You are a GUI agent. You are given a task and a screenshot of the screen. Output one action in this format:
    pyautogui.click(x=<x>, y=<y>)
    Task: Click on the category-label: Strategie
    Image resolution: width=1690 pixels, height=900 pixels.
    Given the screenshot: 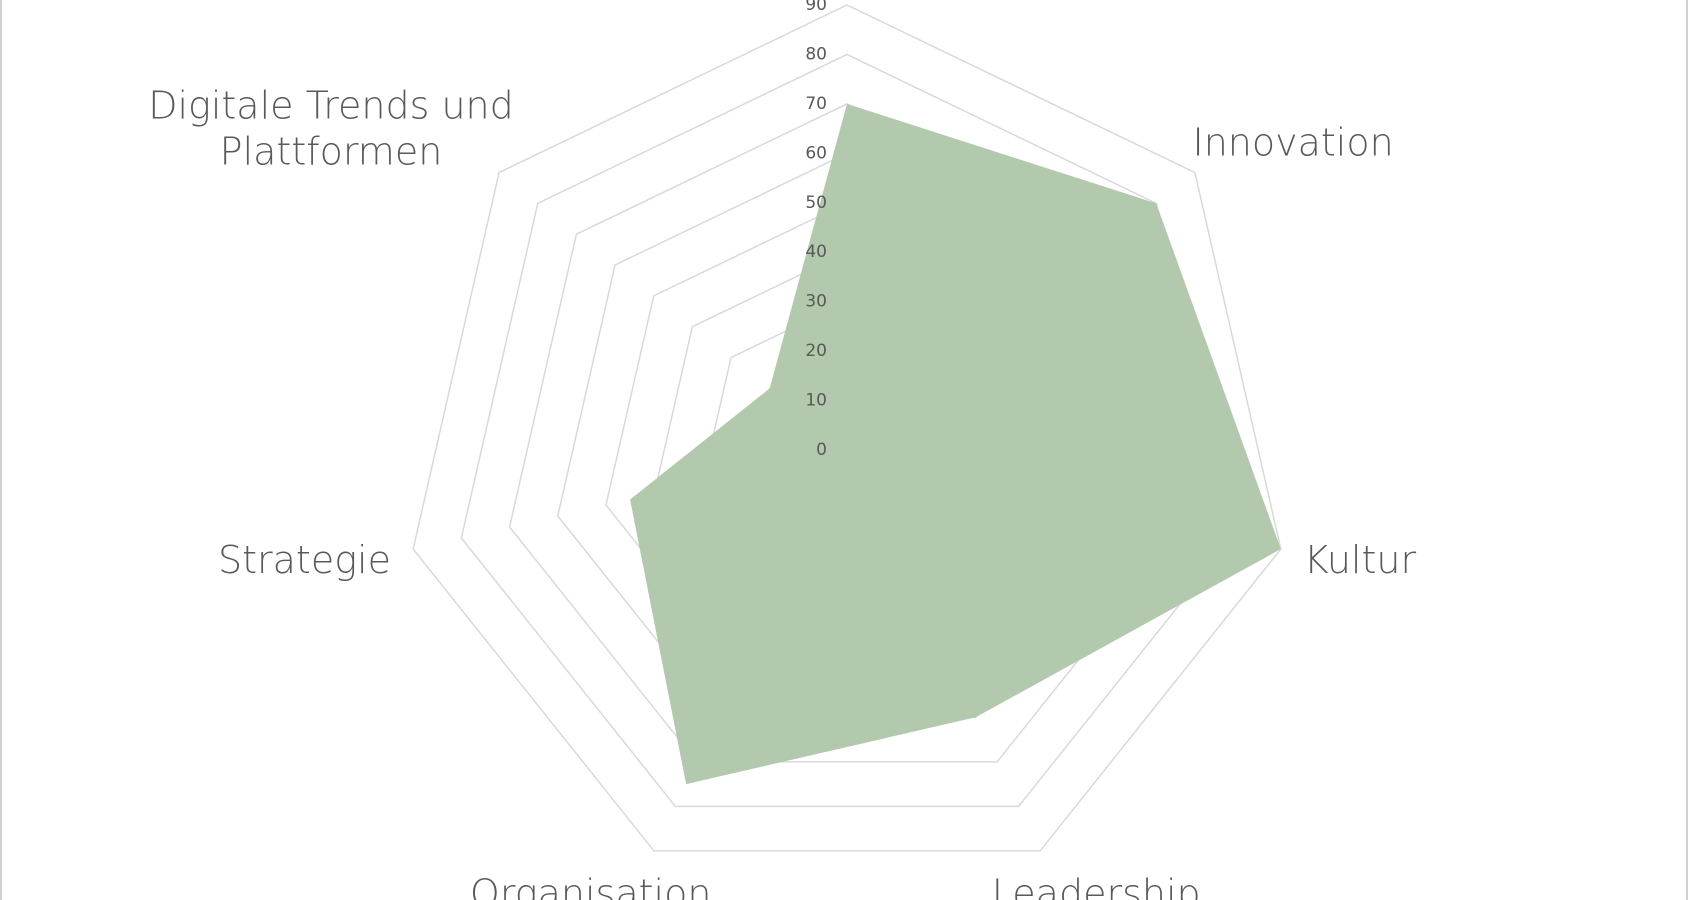 What is the action you would take?
    pyautogui.click(x=304, y=559)
    